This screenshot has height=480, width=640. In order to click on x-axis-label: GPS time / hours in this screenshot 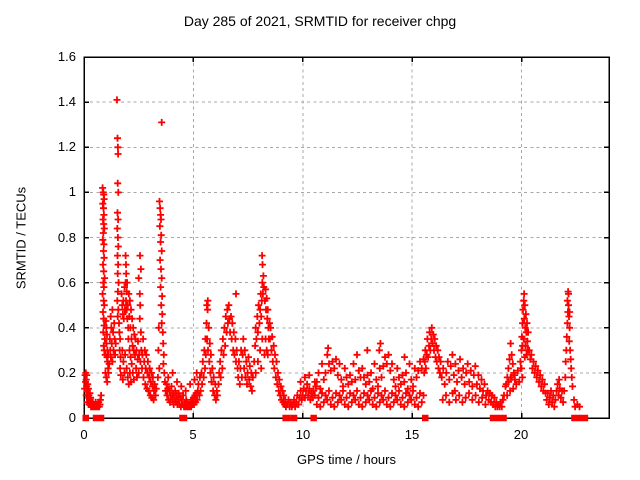, I will do `click(346, 459)`.